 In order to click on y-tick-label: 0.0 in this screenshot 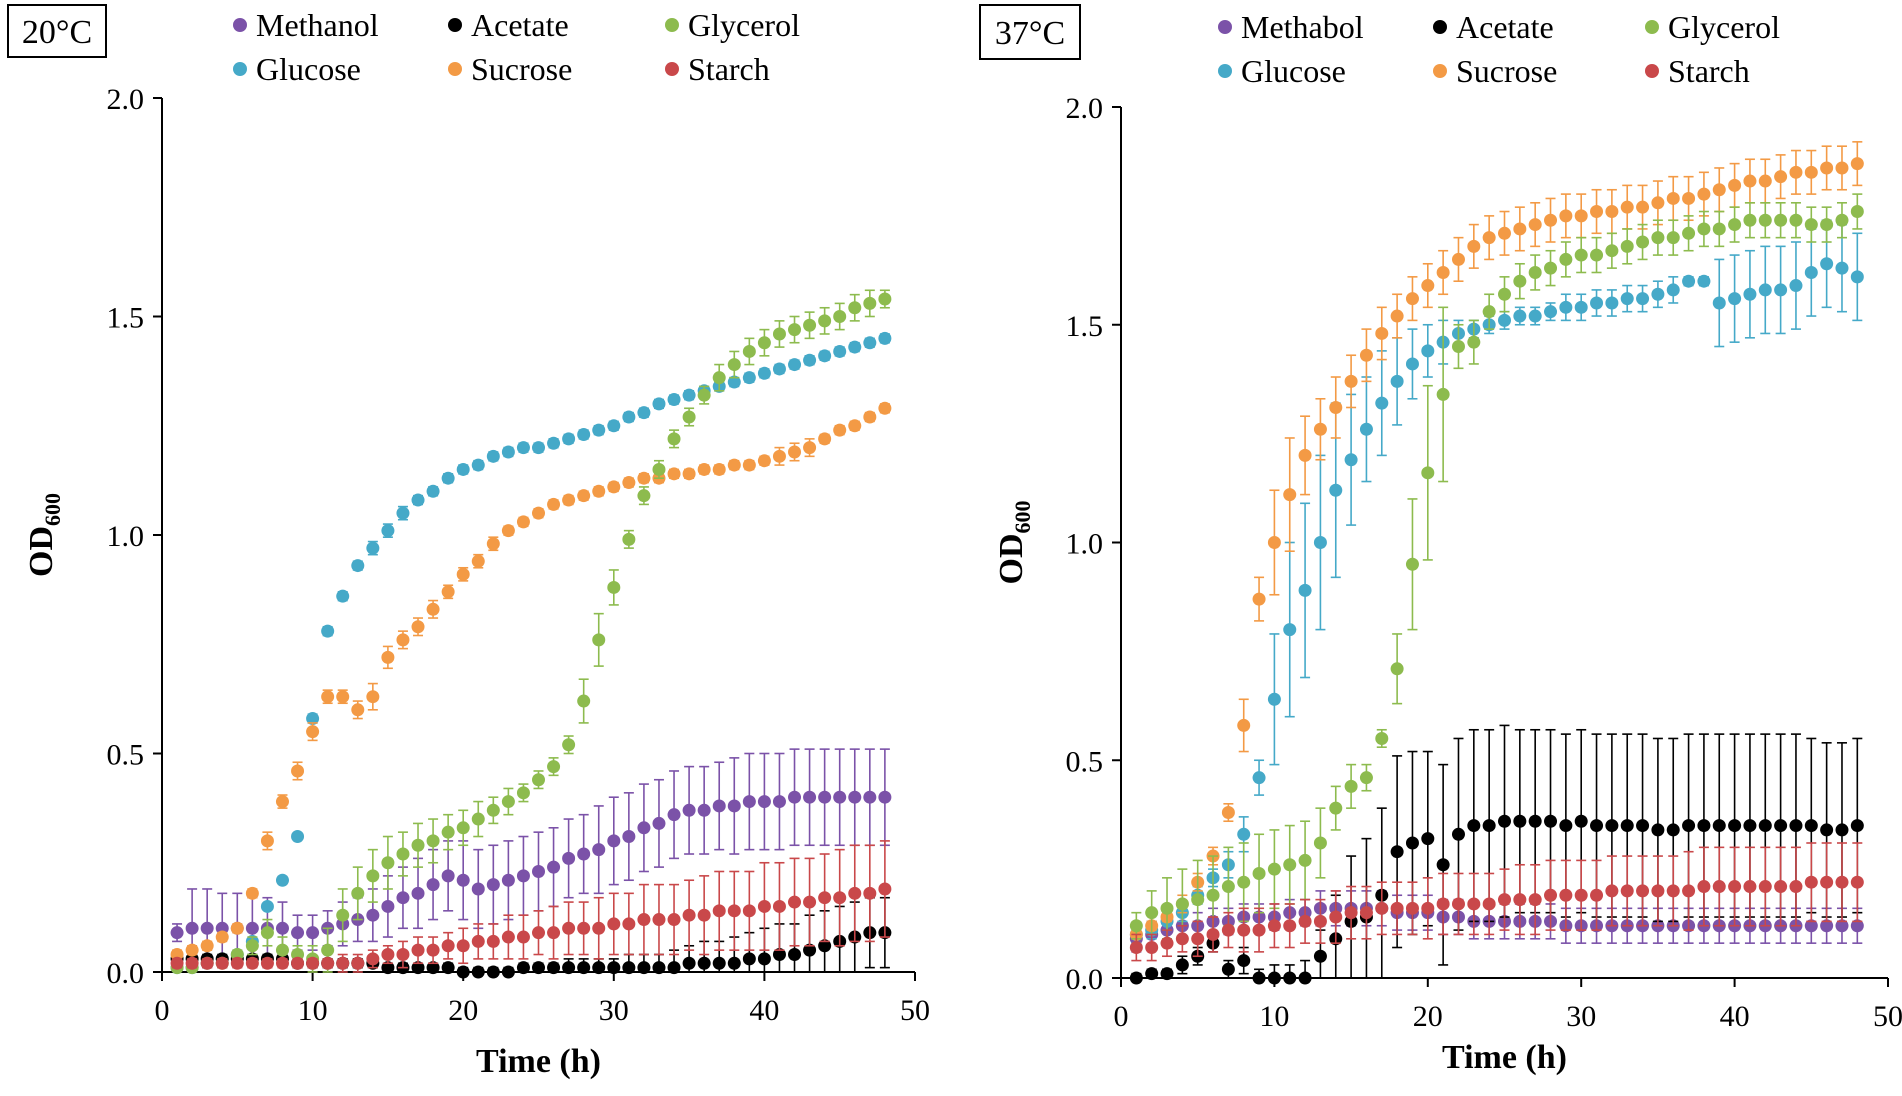, I will do `click(1085, 979)`.